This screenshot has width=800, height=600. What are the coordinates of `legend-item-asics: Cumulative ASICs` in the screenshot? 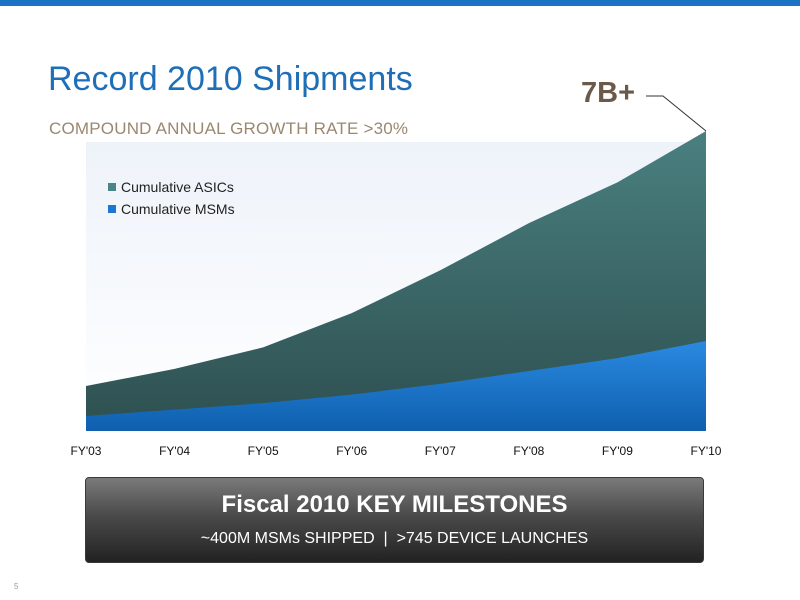 It's located at (171, 187).